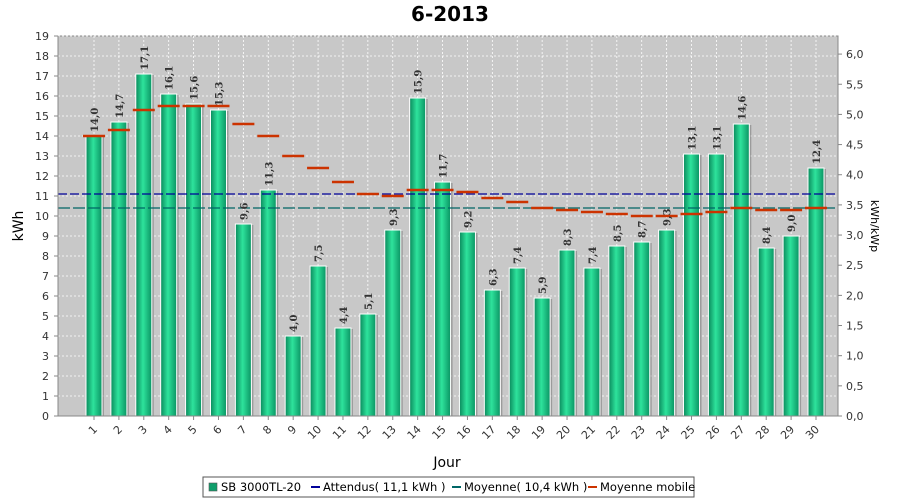  Describe the element at coordinates (193, 430) in the screenshot. I see `x-tick-label: 5` at that location.